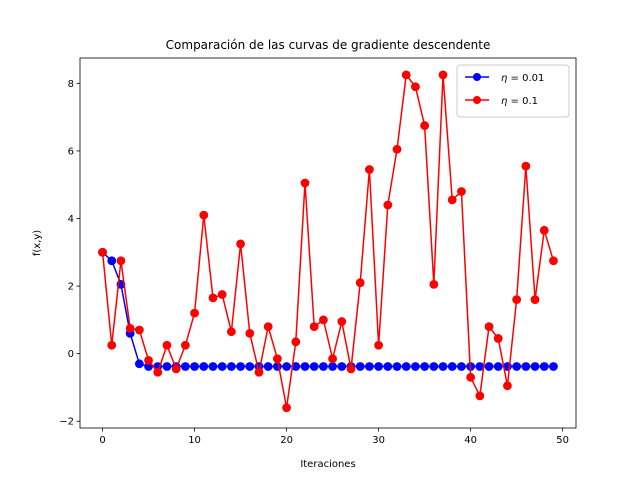 The width and height of the screenshot is (640, 480). What do you see at coordinates (71, 151) in the screenshot?
I see `y-tick-label: 6` at bounding box center [71, 151].